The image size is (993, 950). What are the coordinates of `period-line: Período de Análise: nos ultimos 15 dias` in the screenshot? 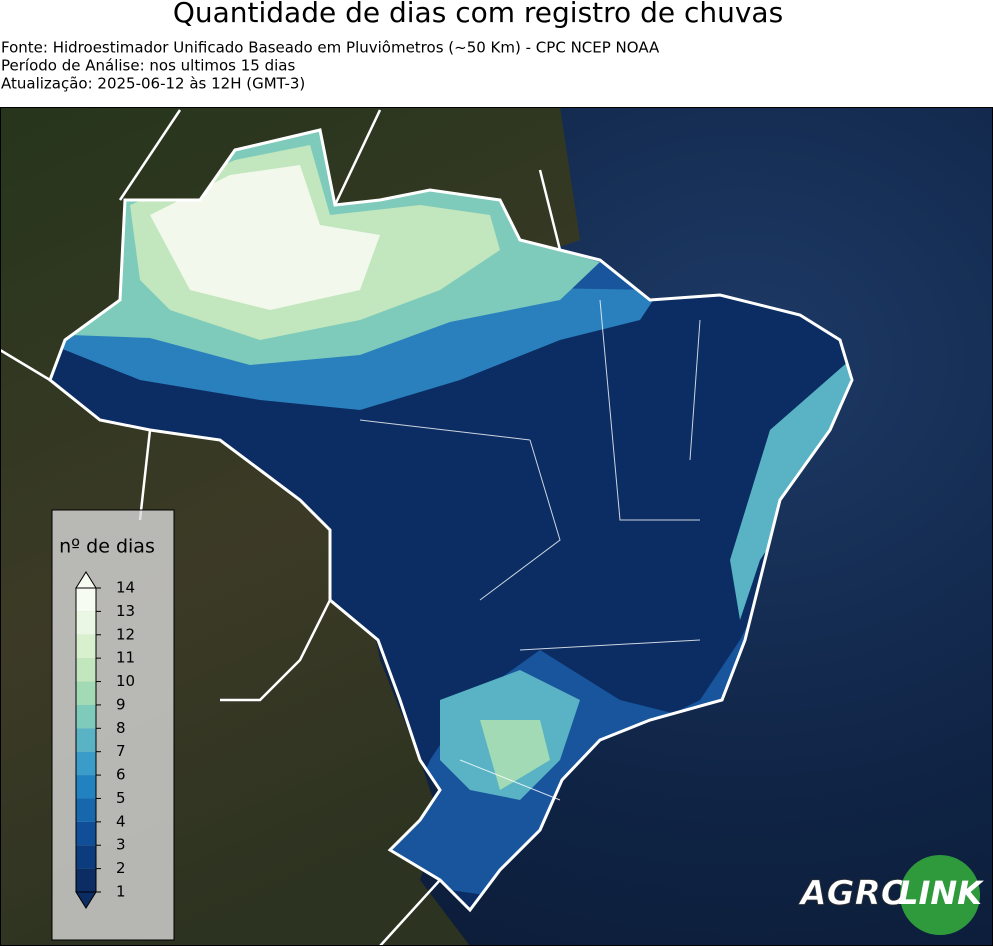 It's located at (148, 66).